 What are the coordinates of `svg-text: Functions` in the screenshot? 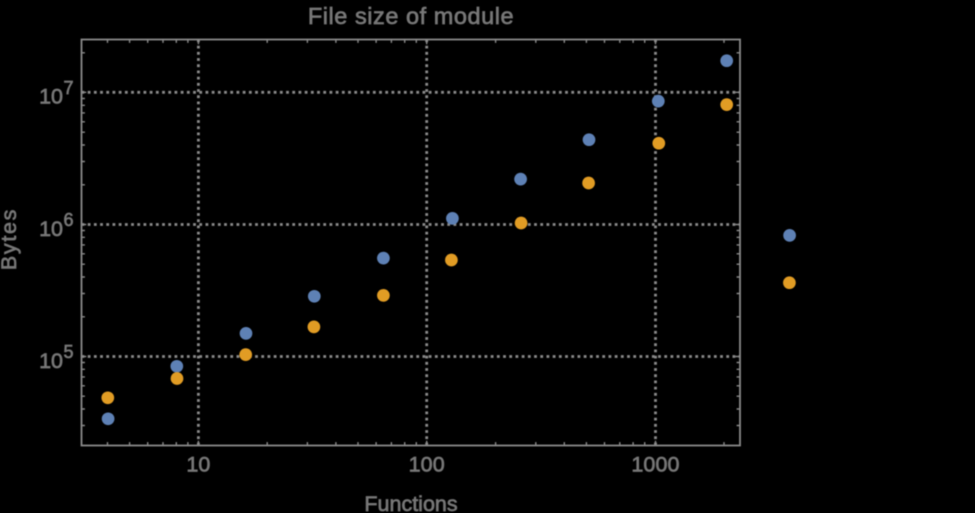 It's located at (410, 502).